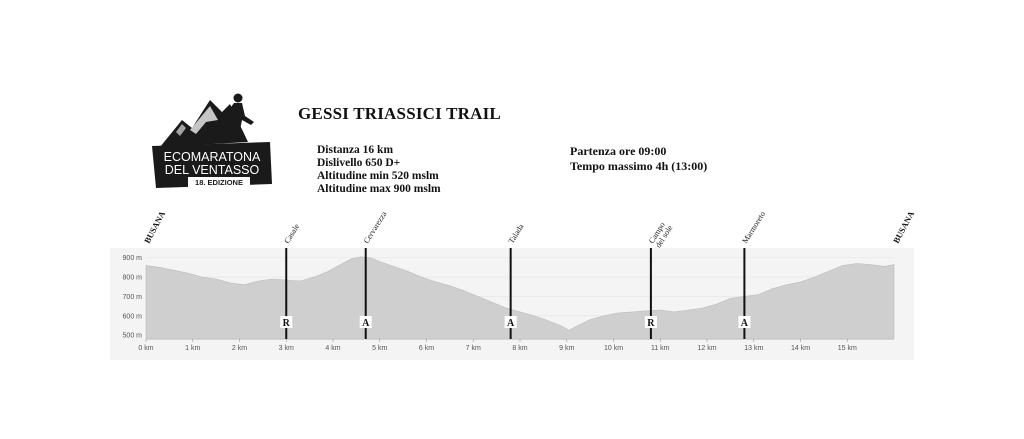 The height and width of the screenshot is (439, 1024). What do you see at coordinates (155, 227) in the screenshot?
I see `start-label: BUSANA` at bounding box center [155, 227].